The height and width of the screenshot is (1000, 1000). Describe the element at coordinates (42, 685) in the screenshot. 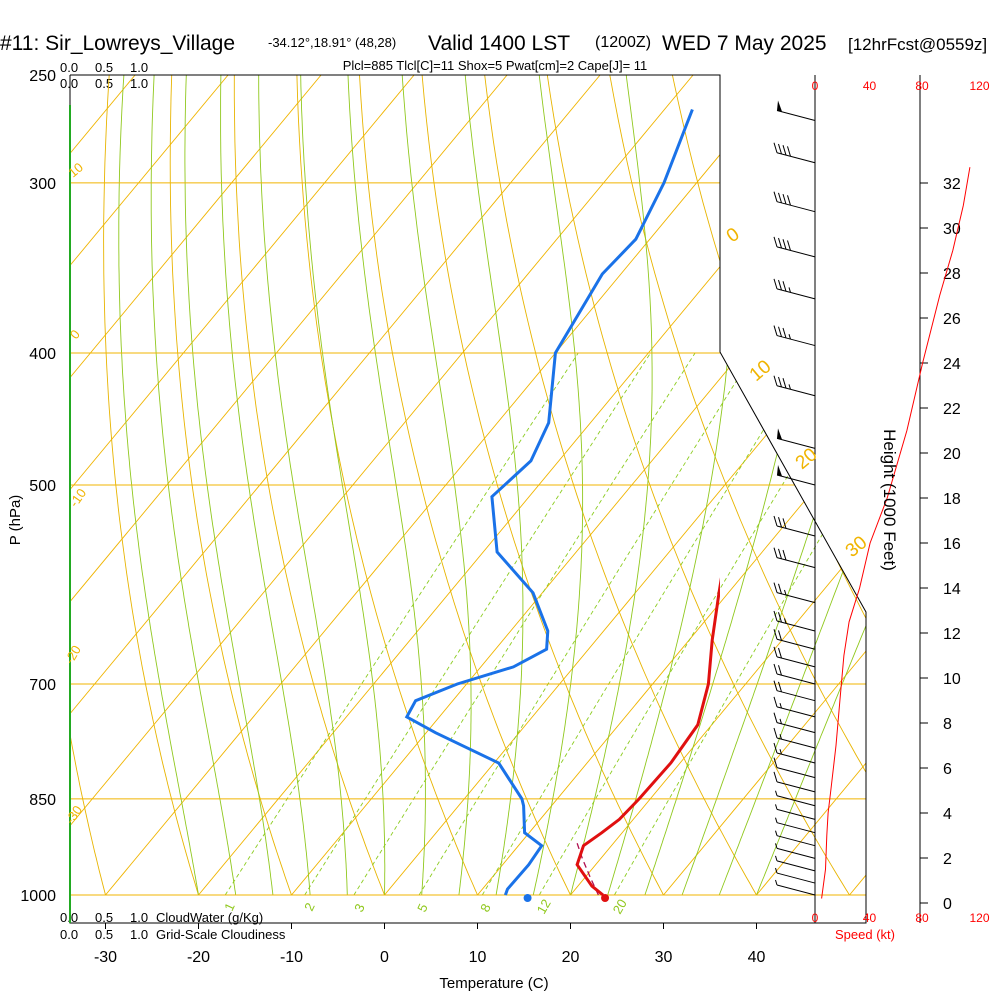

I see `pressure-tick-label: 700` at that location.